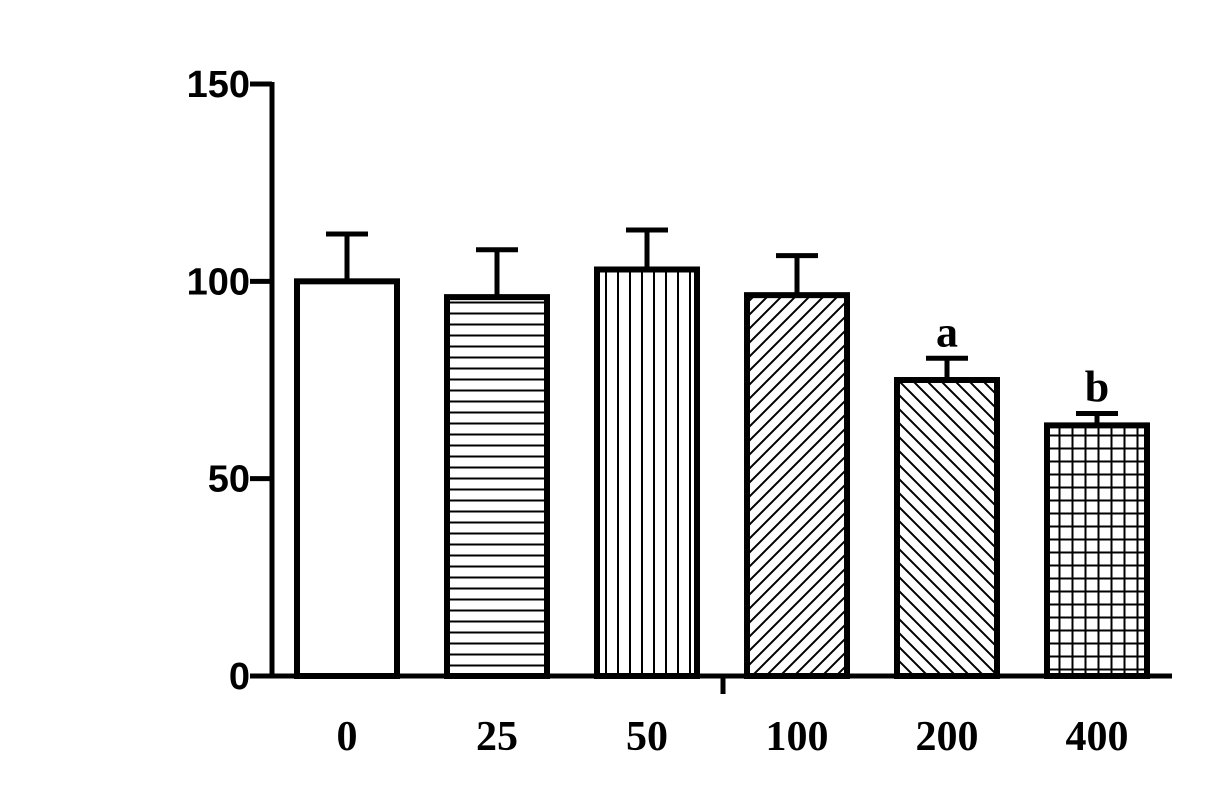  I want to click on annotation-a: a, so click(947, 331).